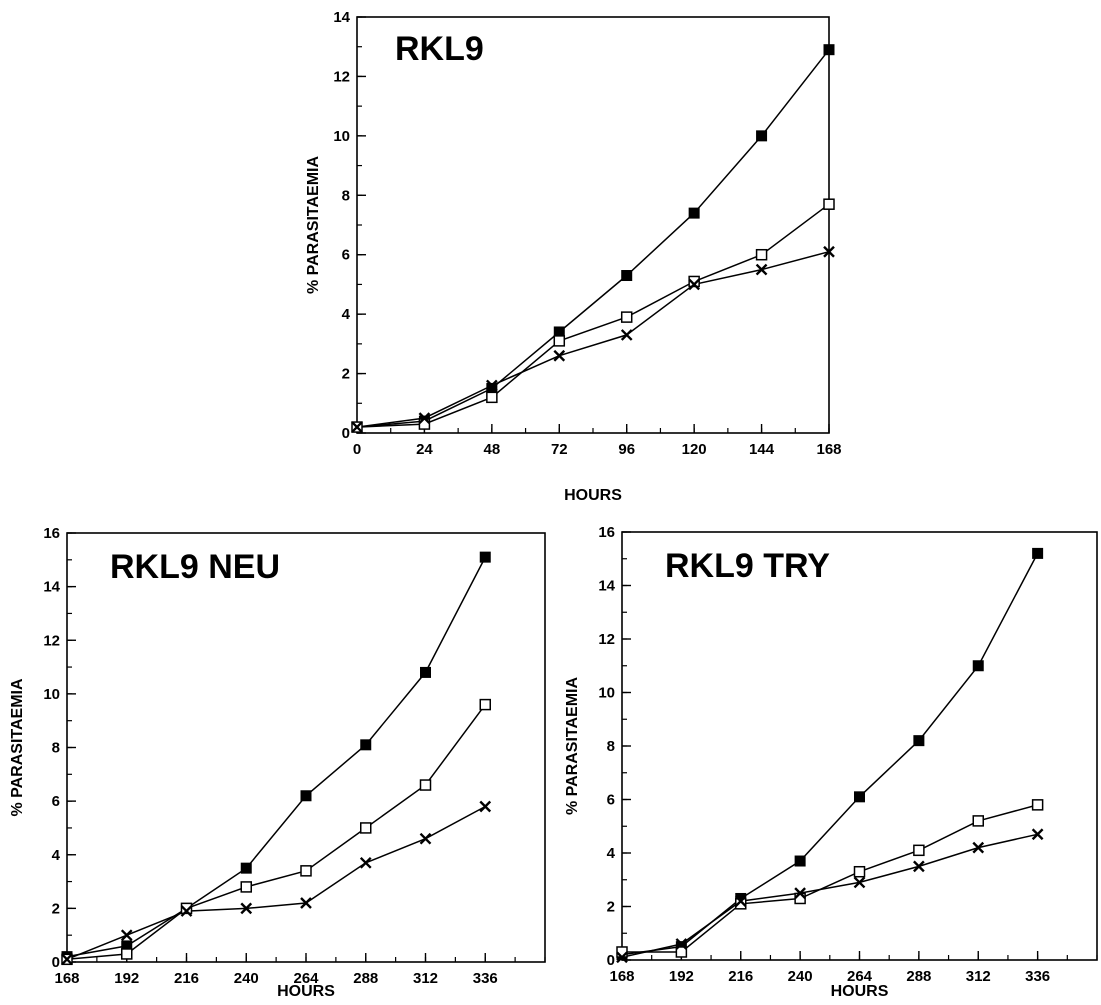 The image size is (1101, 1005). What do you see at coordinates (611, 746) in the screenshot?
I see `y-tick-label: 8` at bounding box center [611, 746].